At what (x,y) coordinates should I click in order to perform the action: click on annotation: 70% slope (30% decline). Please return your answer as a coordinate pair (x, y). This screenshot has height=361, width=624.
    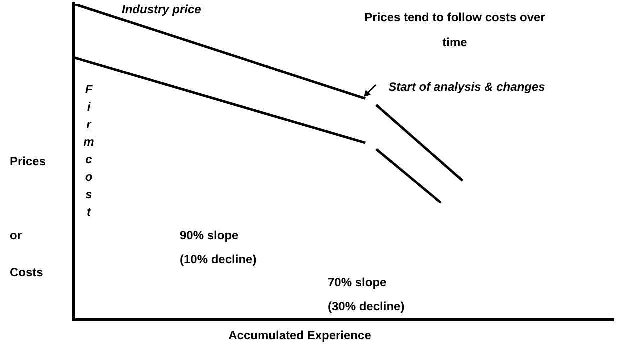
    Looking at the image, I should click on (366, 294).